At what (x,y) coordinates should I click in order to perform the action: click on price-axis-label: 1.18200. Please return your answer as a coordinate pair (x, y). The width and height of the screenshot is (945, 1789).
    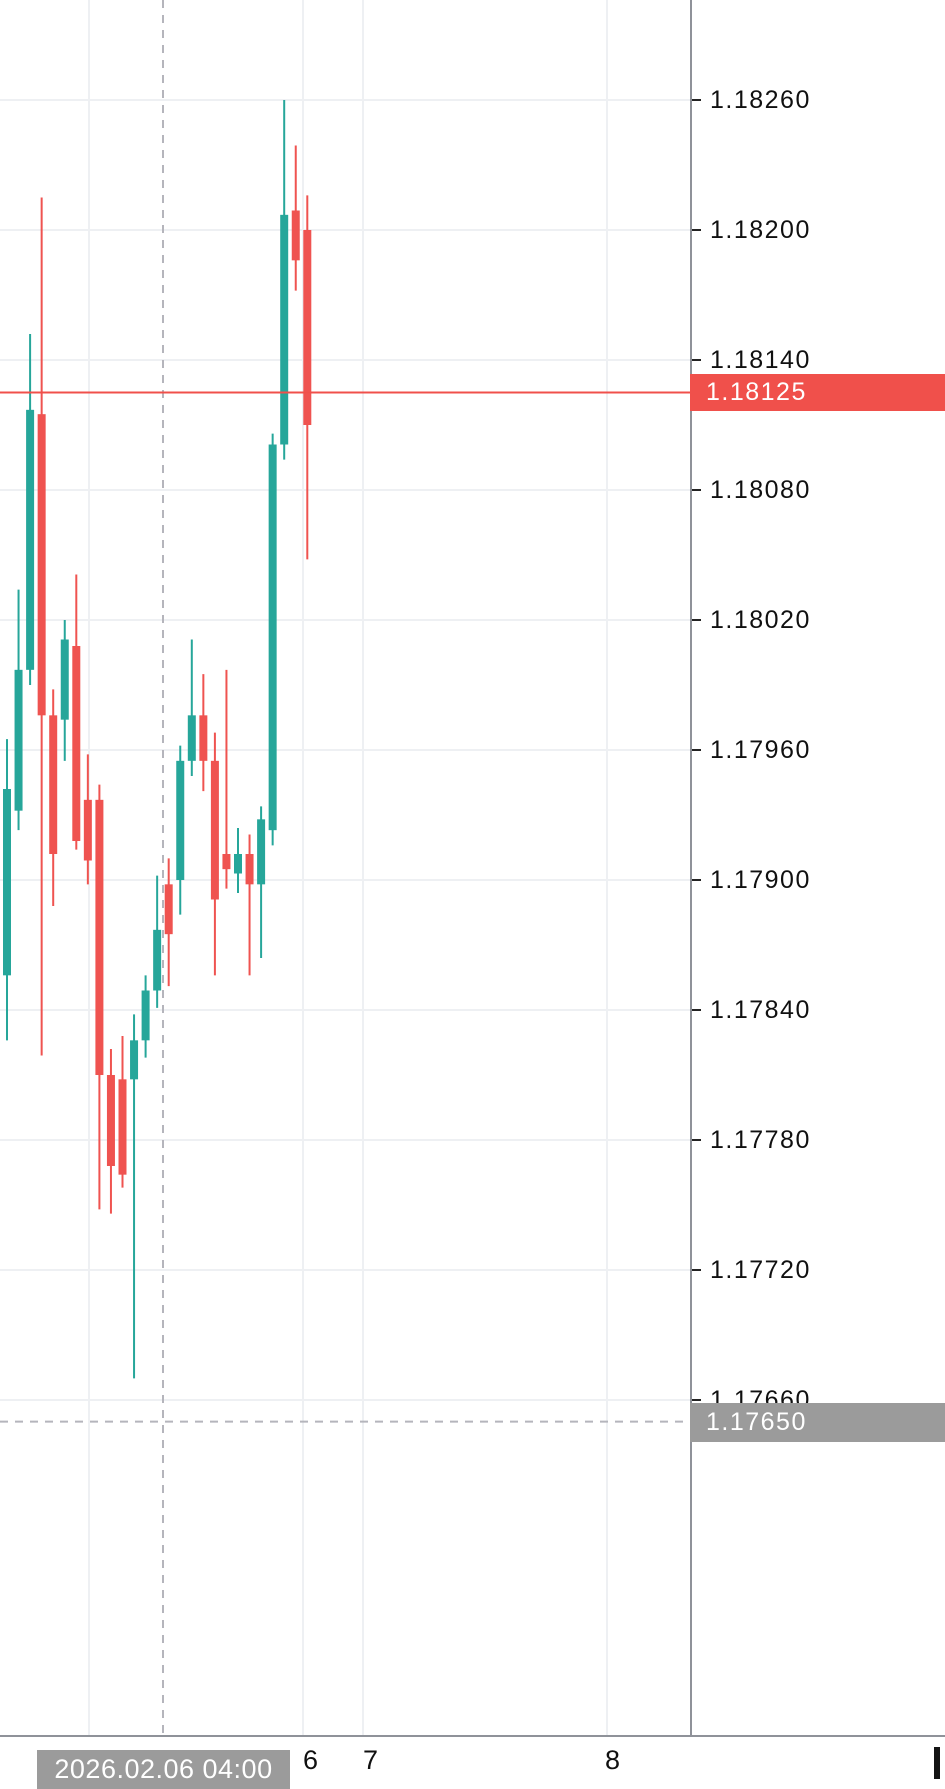
    Looking at the image, I should click on (751, 230).